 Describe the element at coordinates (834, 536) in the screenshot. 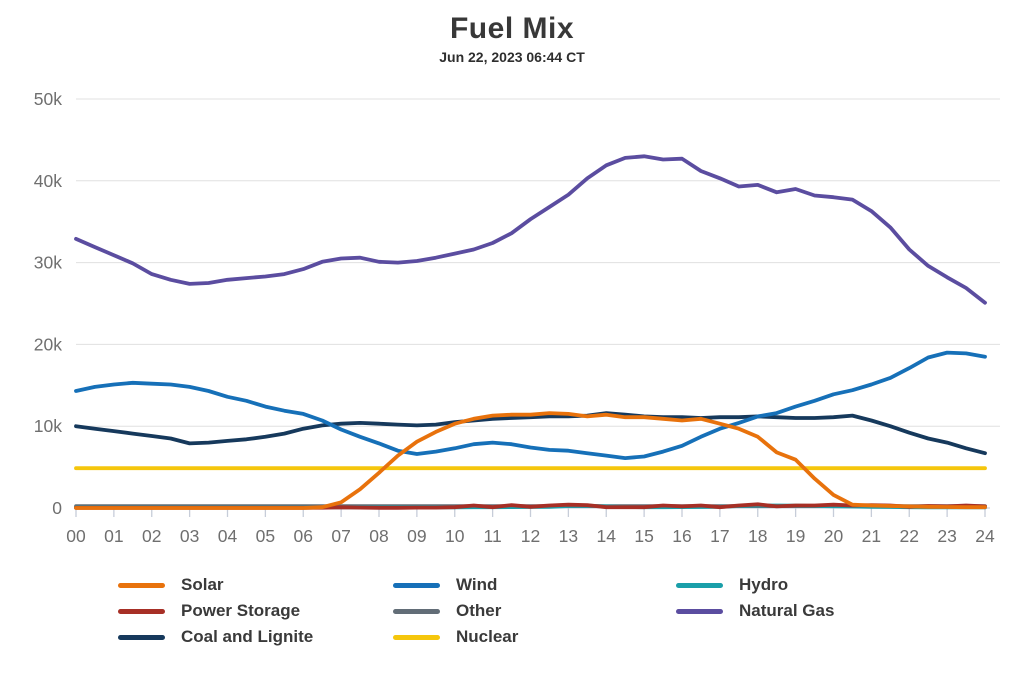

I see `x-axis-label-20: 20` at that location.